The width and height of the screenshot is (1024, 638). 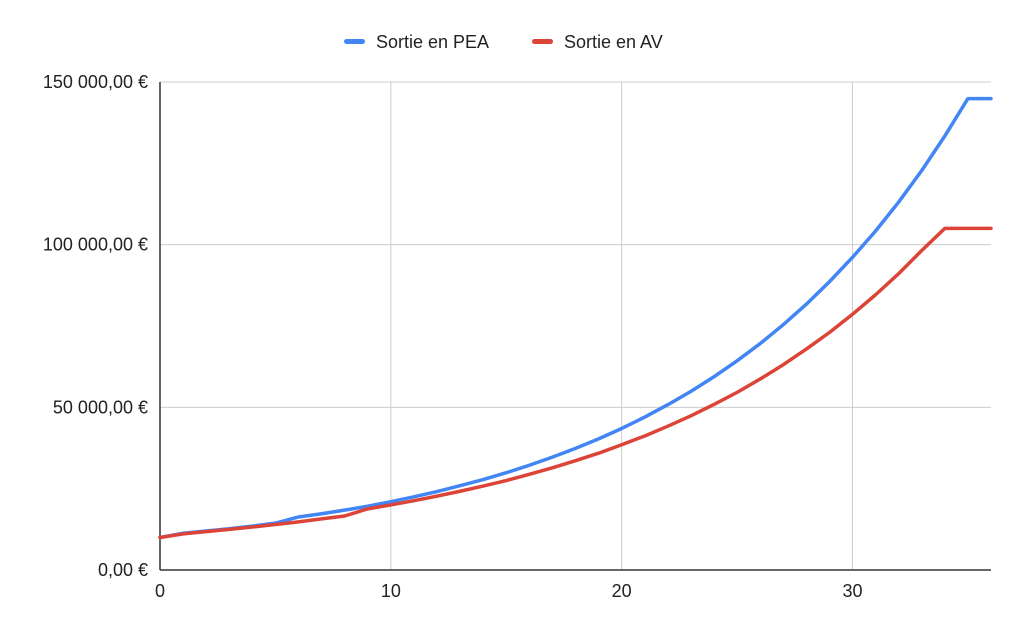 I want to click on x-tick-label: 20, so click(x=622, y=591).